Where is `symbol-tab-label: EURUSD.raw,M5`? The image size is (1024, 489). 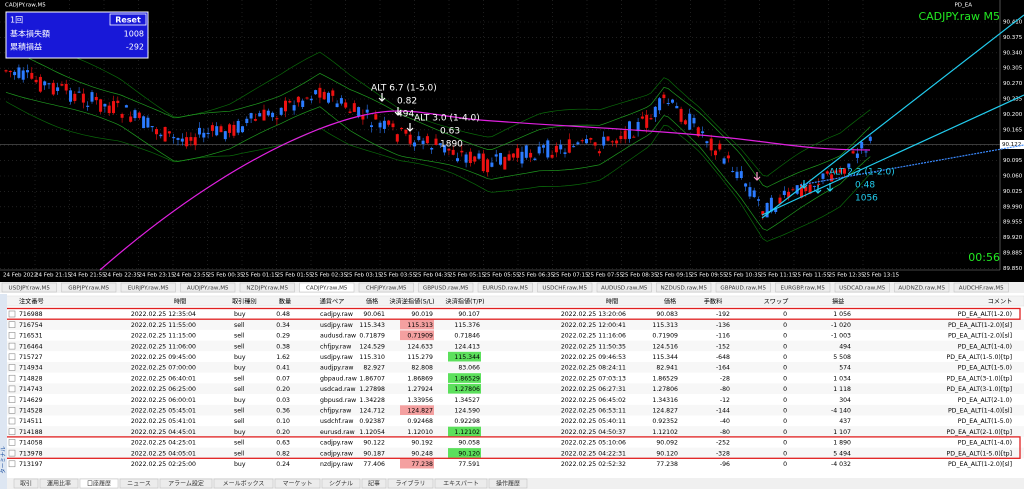
symbol-tab-label: EURUSD.raw,M5 is located at coordinates (505, 288).